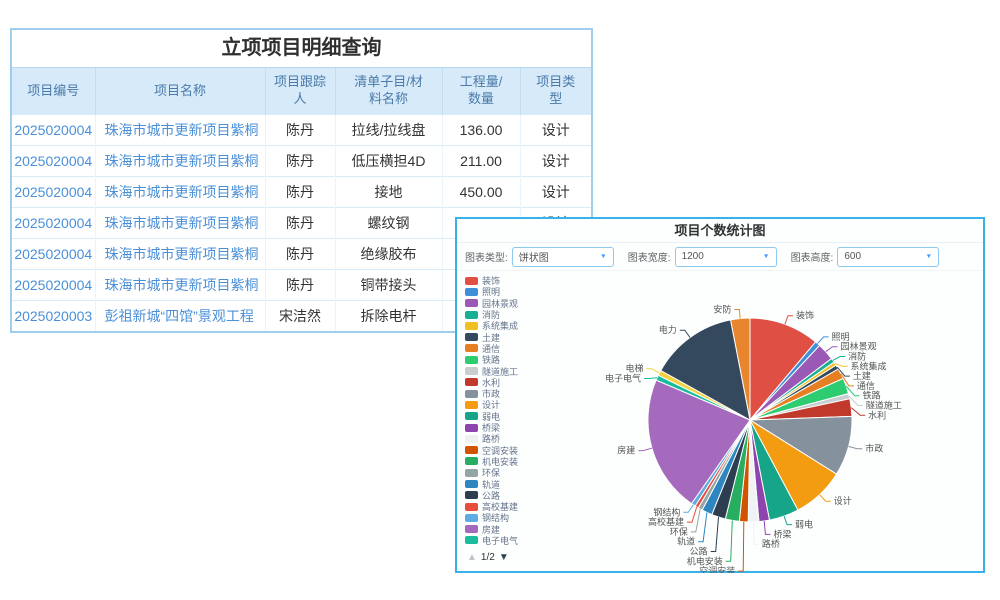  Describe the element at coordinates (513, 404) in the screenshot. I see `legend-item: 设计` at that location.